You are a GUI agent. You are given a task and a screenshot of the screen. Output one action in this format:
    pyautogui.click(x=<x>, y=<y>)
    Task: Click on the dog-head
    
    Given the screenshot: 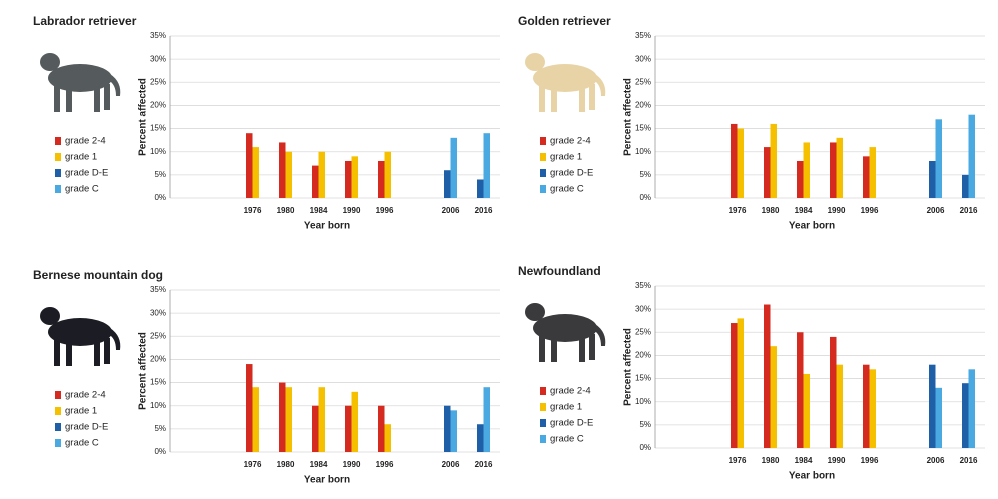 What is the action you would take?
    pyautogui.click(x=535, y=62)
    